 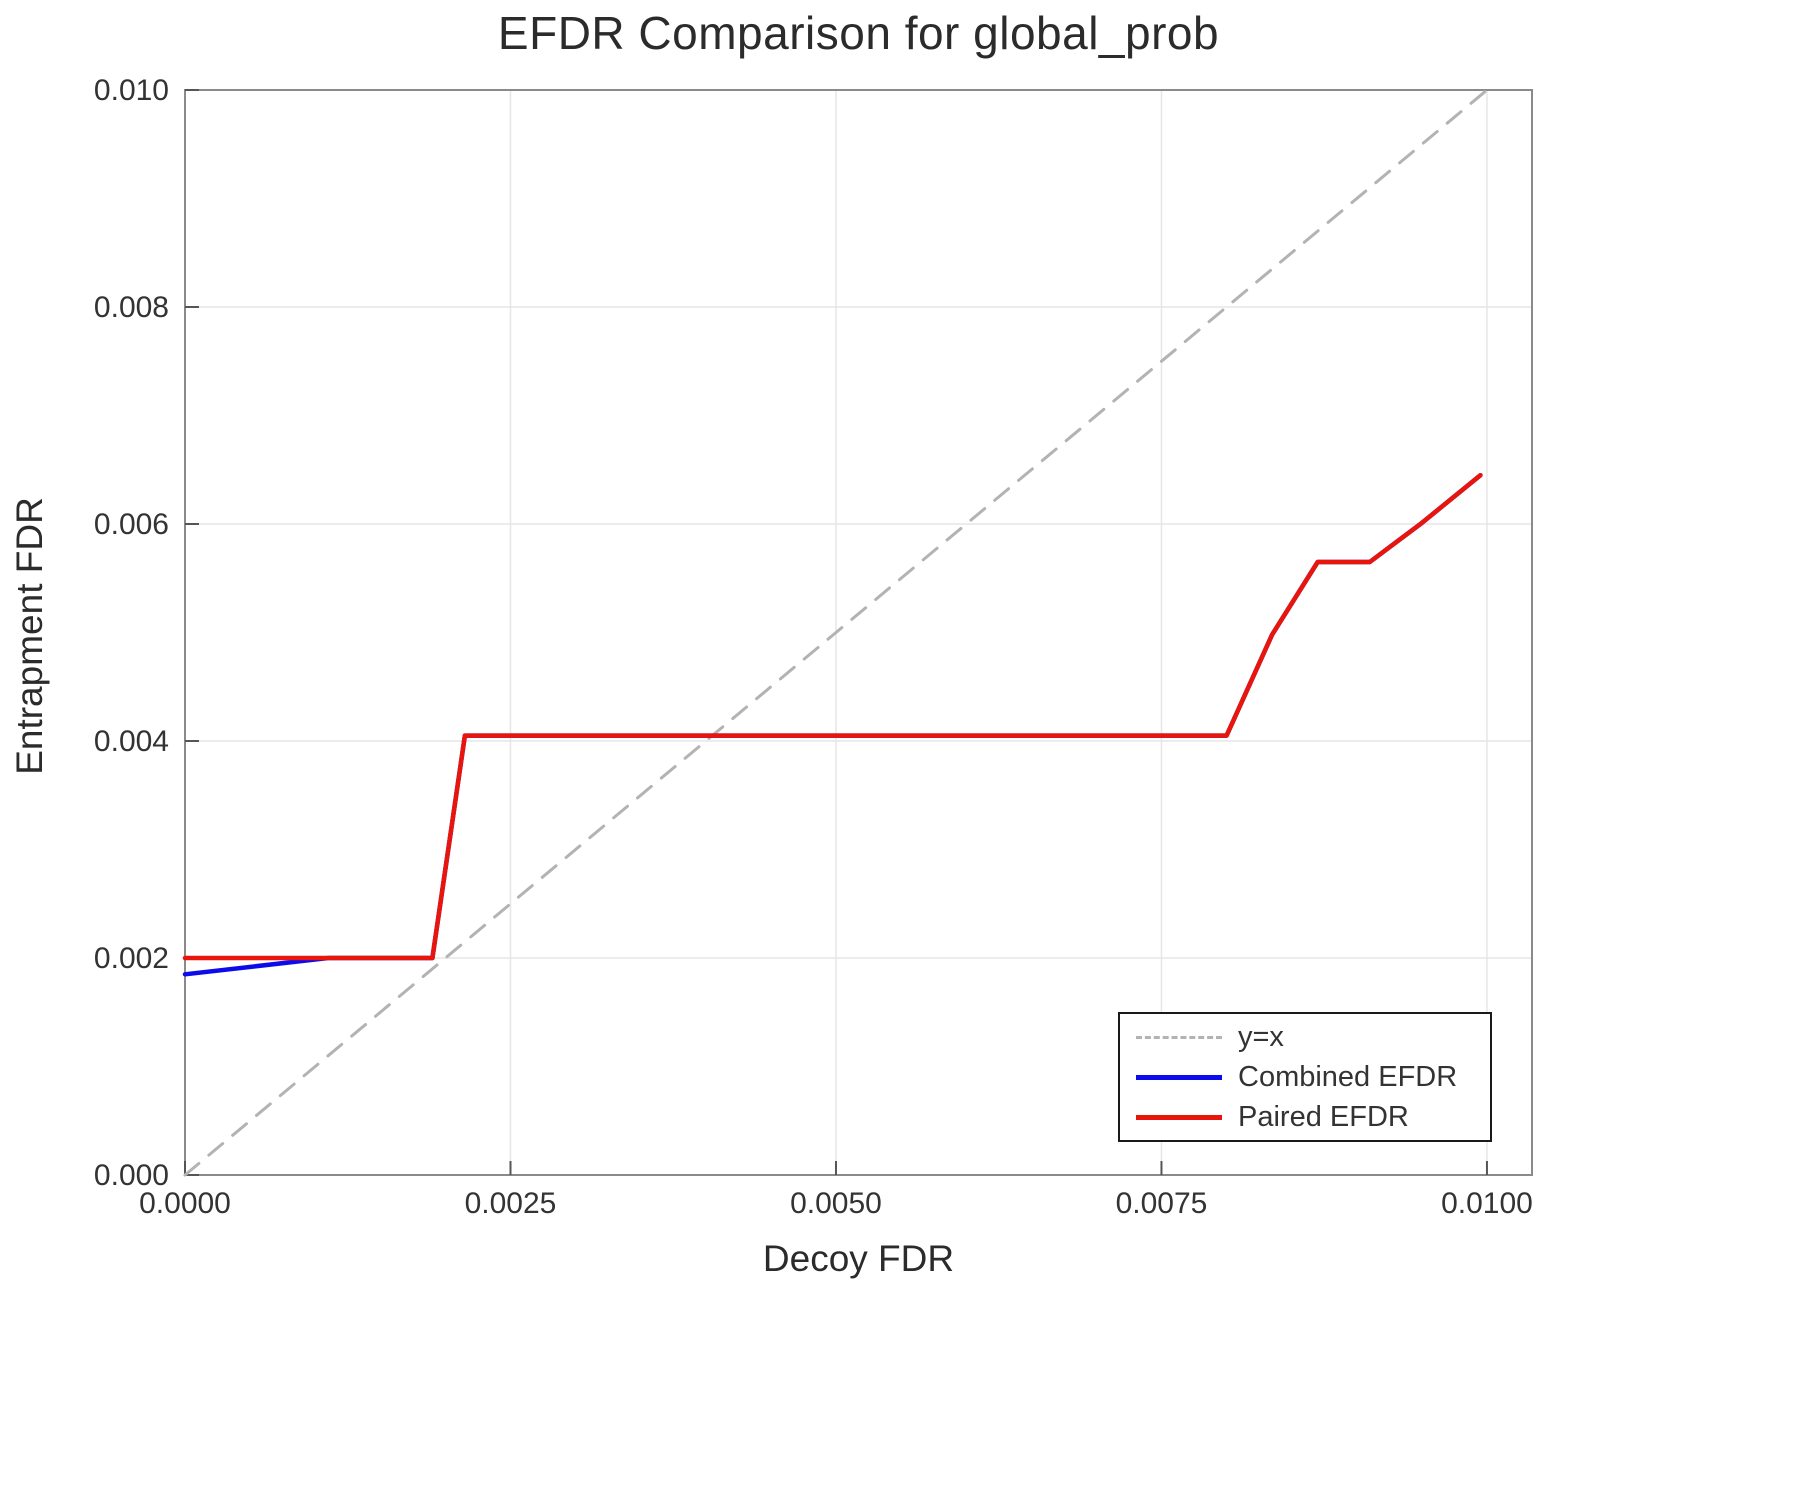 What do you see at coordinates (131, 741) in the screenshot?
I see `y-tick-label: 0.004` at bounding box center [131, 741].